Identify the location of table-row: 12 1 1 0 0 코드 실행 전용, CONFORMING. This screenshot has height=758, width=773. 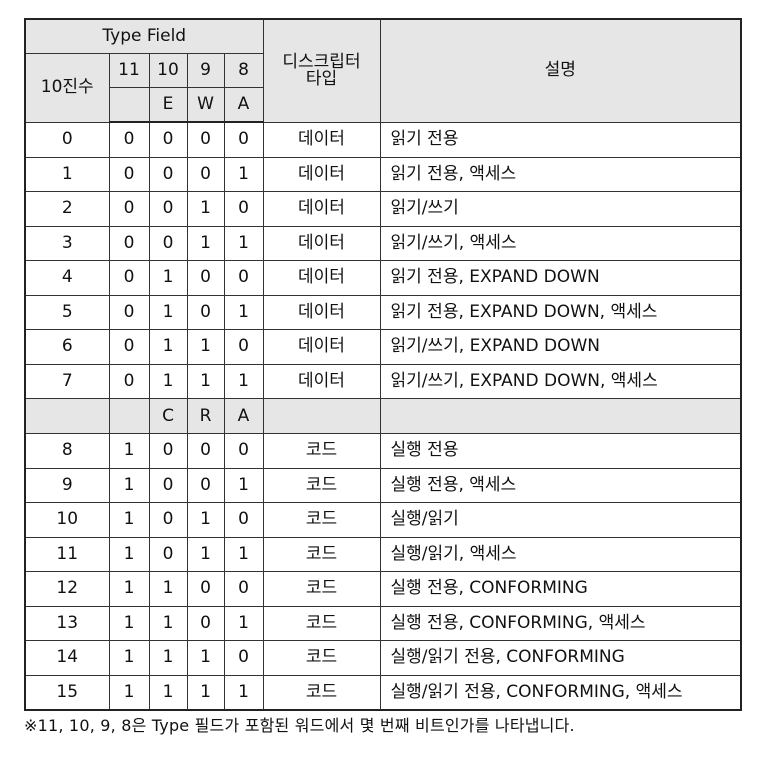
(383, 589).